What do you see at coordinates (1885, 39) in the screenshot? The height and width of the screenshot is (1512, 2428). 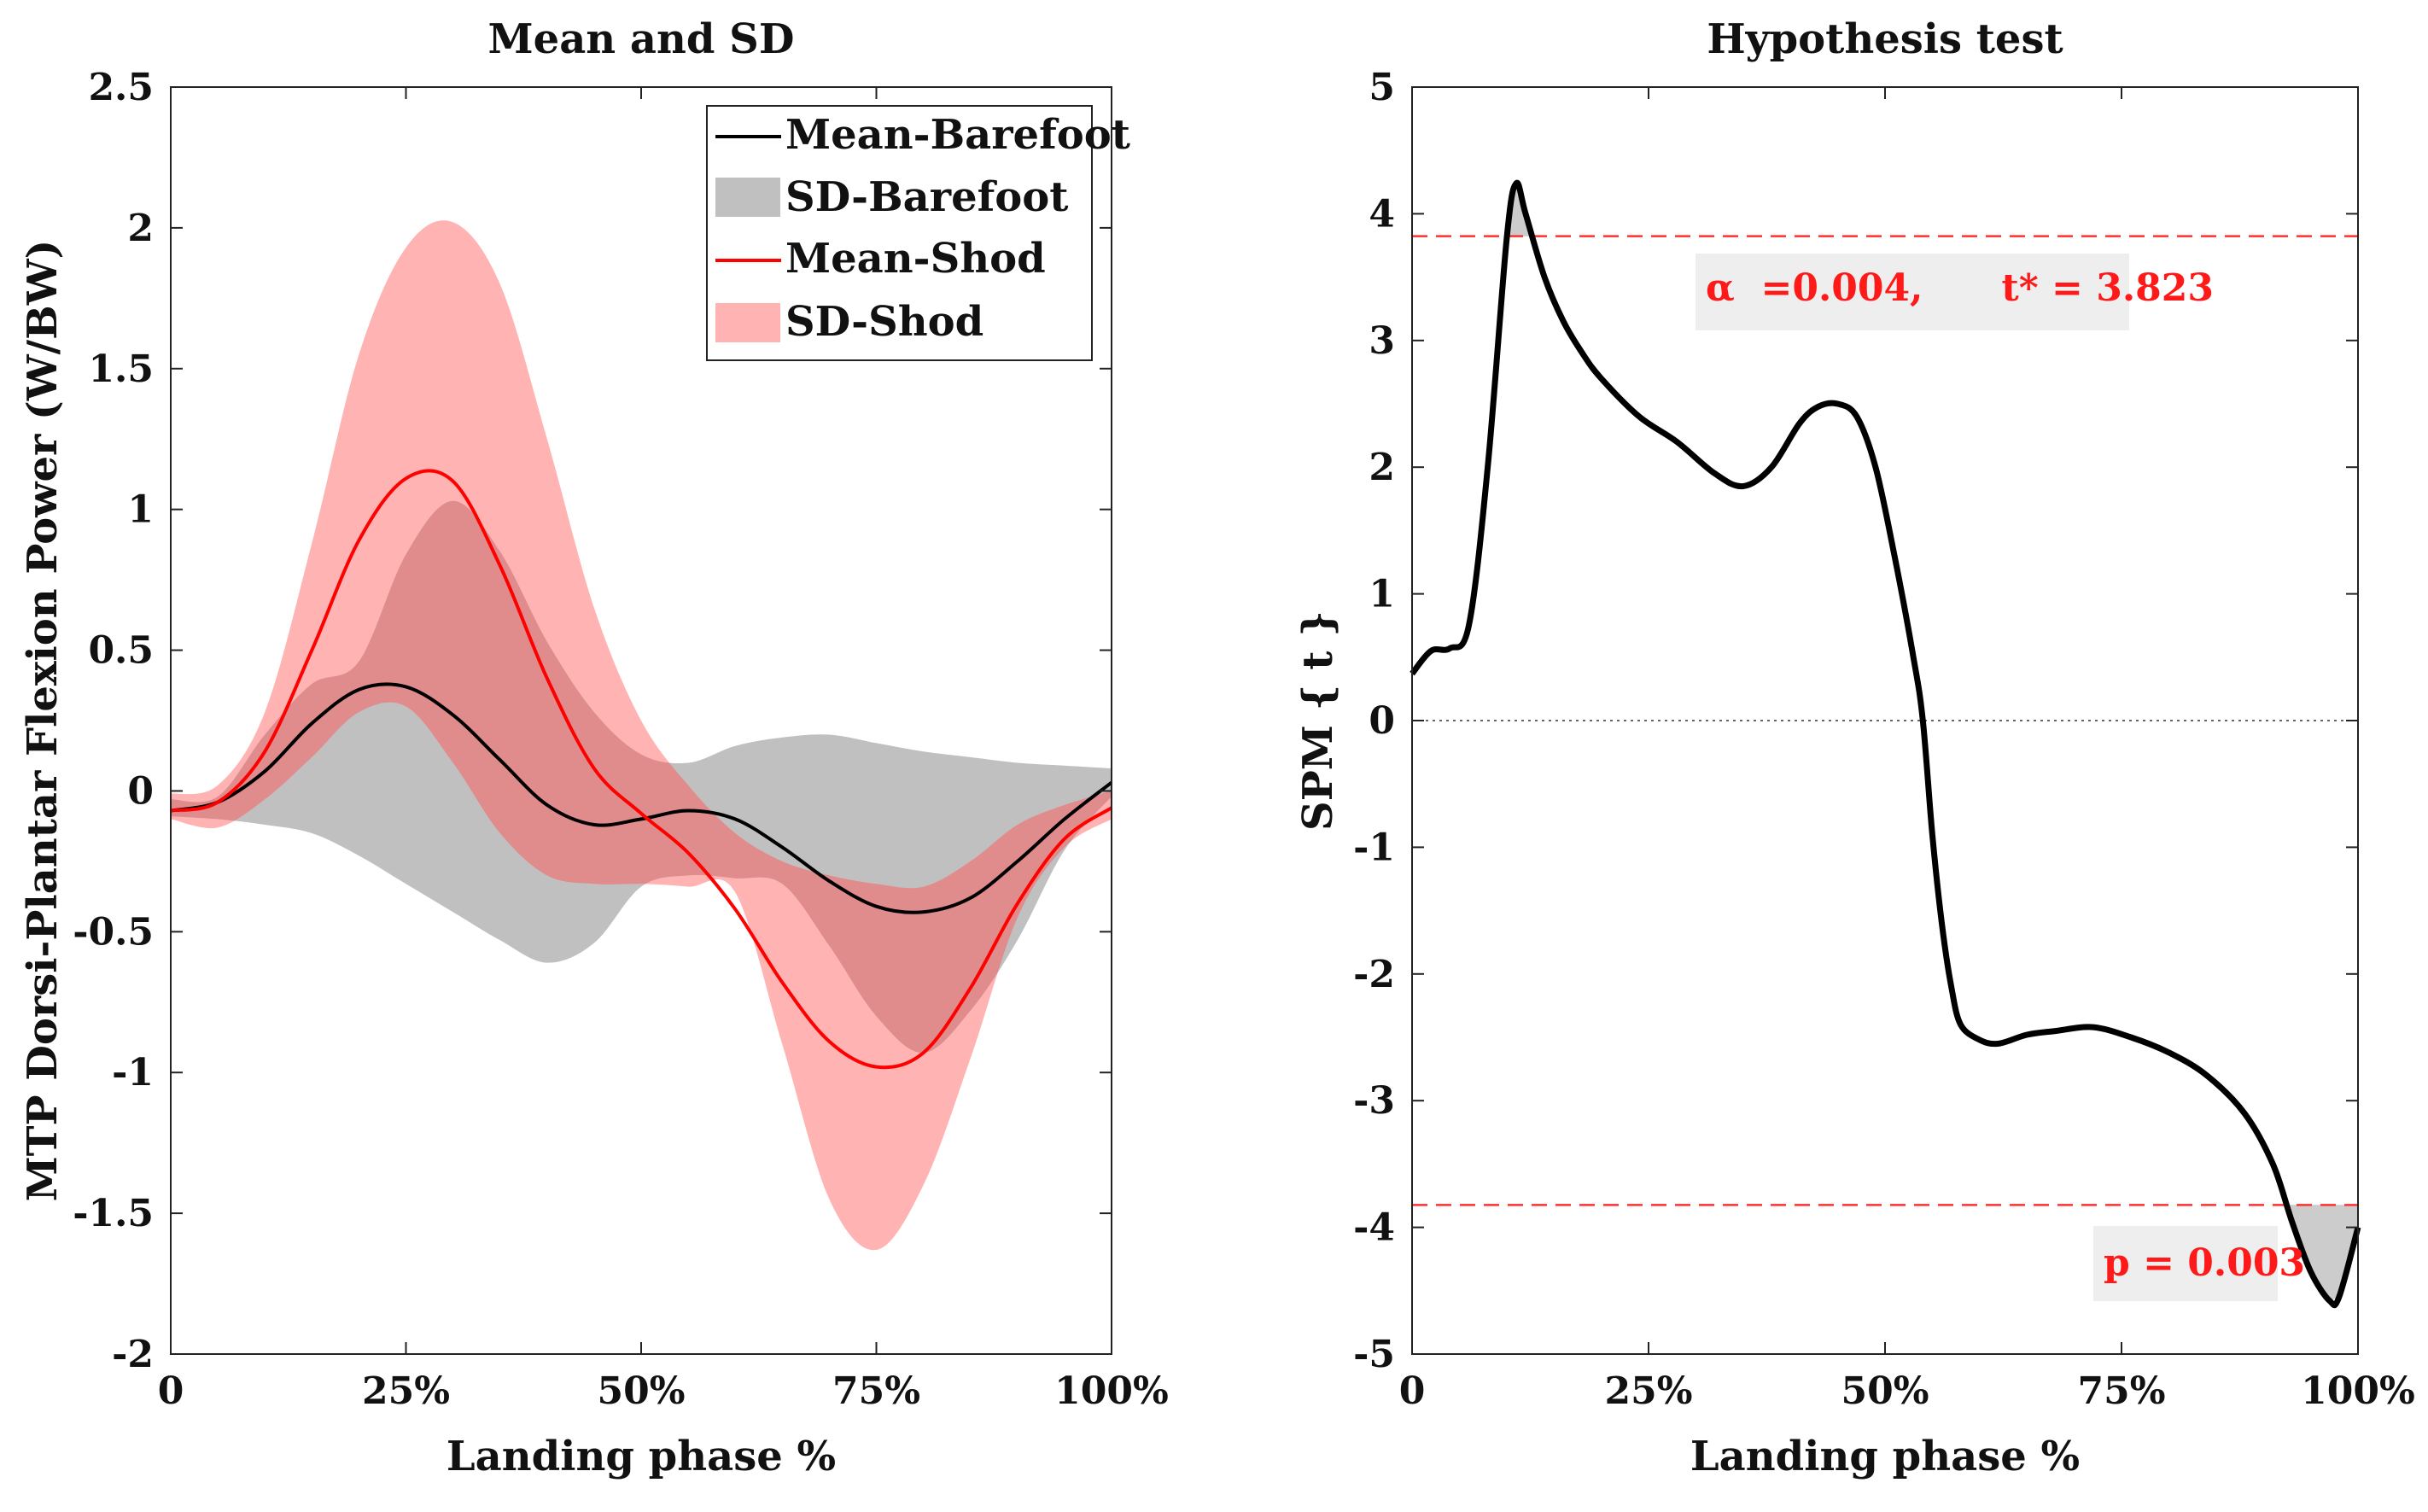 I see `right-title: Hypothesis test` at bounding box center [1885, 39].